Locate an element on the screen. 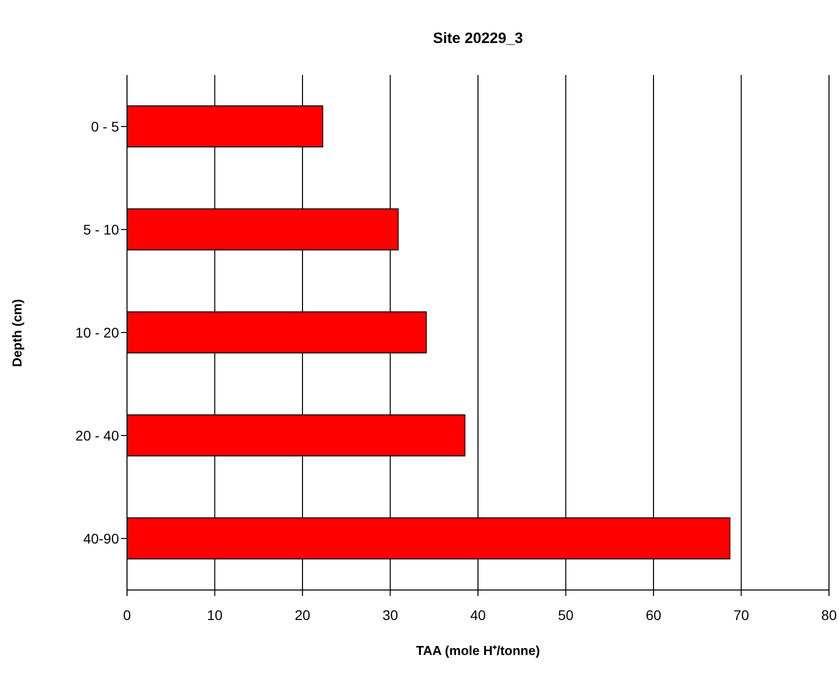  x-tick-label: 50 is located at coordinates (566, 614).